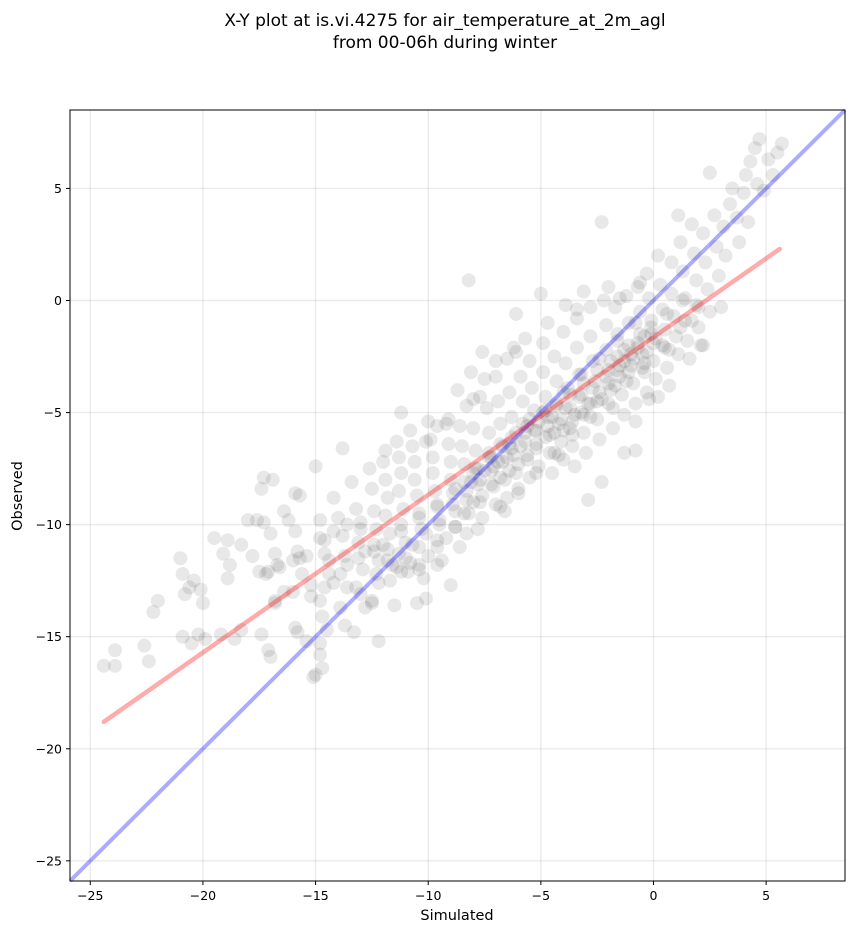 Image resolution: width=854 pixels, height=934 pixels. What do you see at coordinates (766, 895) in the screenshot?
I see `x-tick-label: 5` at bounding box center [766, 895].